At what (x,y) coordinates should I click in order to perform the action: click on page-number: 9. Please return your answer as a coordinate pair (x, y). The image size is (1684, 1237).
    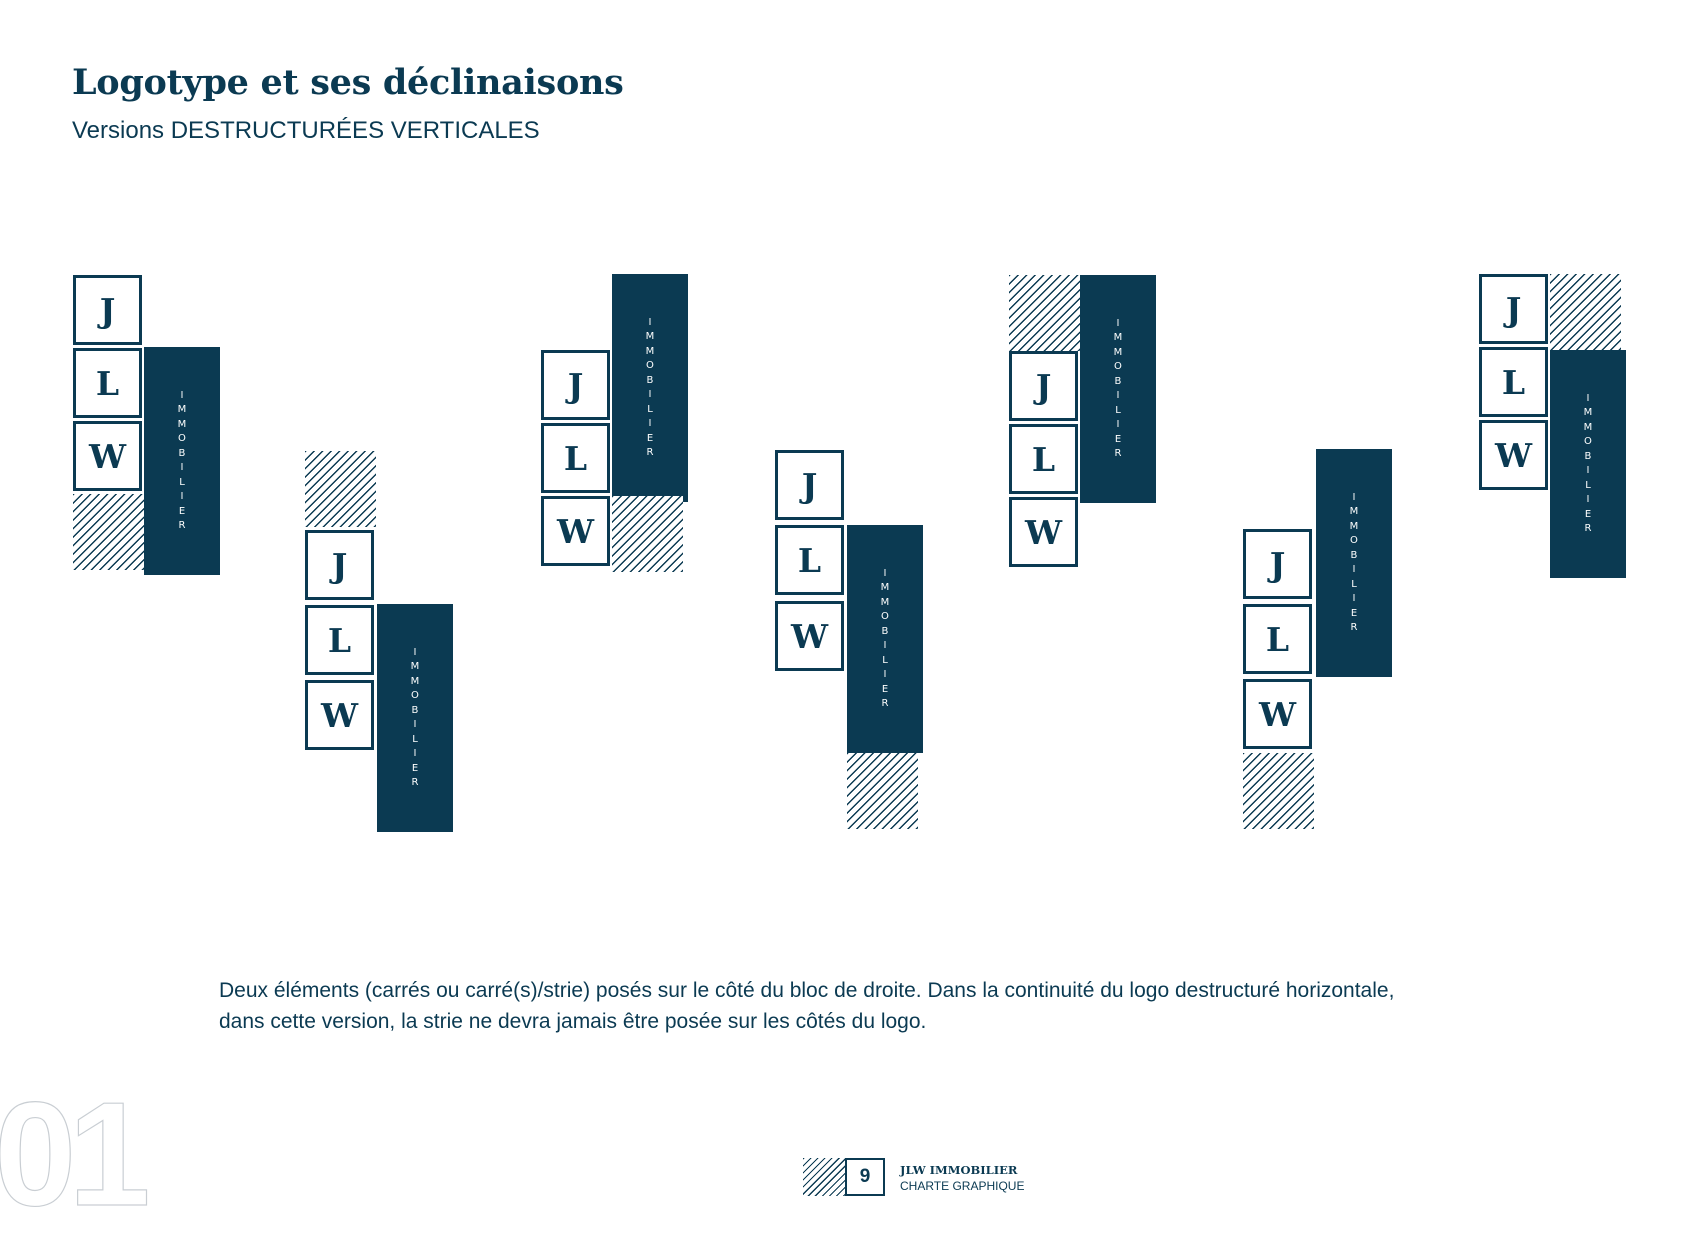
    Looking at the image, I should click on (865, 1177).